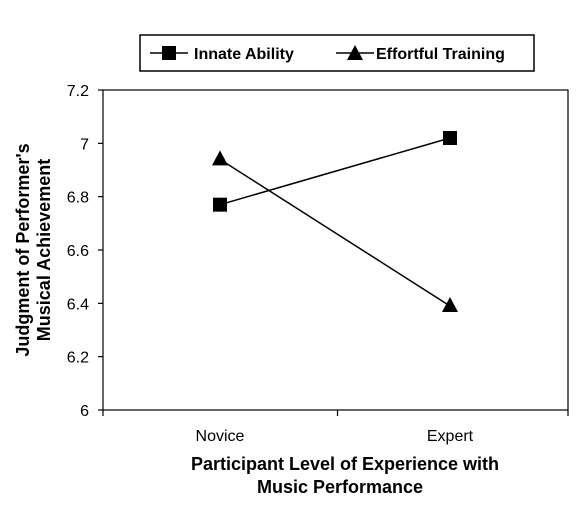 The width and height of the screenshot is (584, 514). I want to click on y-axis-title-line-2: Musical Achievement, so click(44, 250).